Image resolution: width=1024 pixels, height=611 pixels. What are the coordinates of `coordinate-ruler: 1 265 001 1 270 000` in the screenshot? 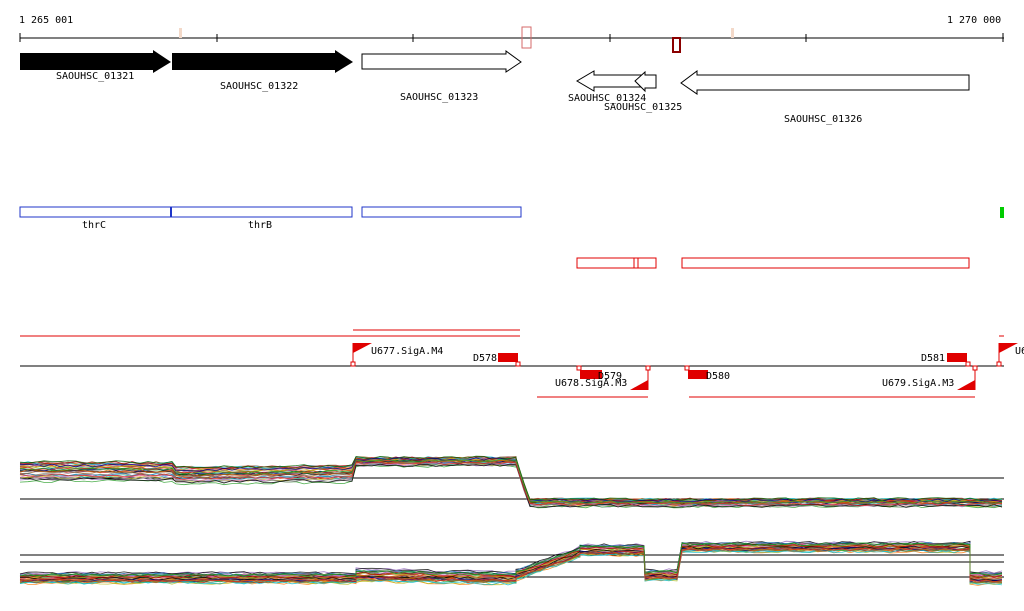 It's located at (511, 34).